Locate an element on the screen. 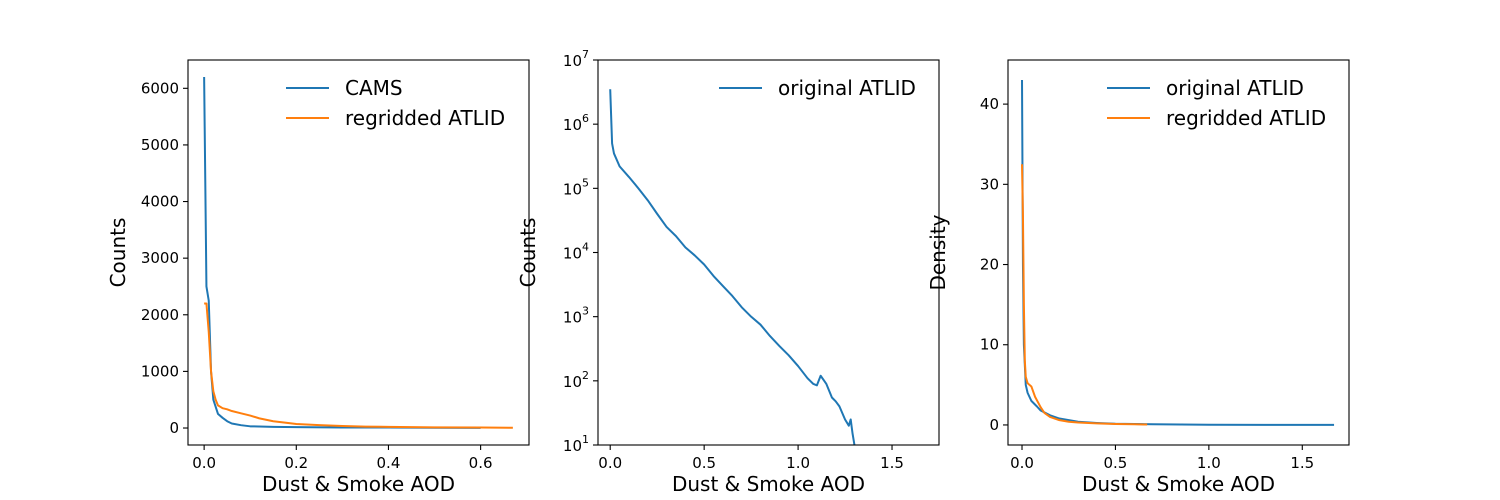  panel-2-x-axis-label: Dust & Smoke AOD is located at coordinates (768, 484).